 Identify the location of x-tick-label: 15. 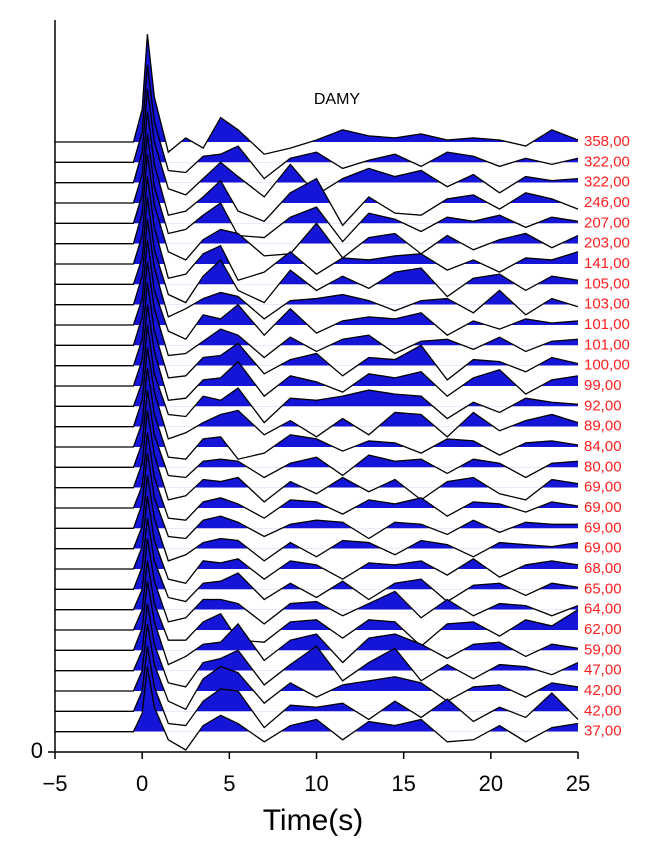
(403, 783).